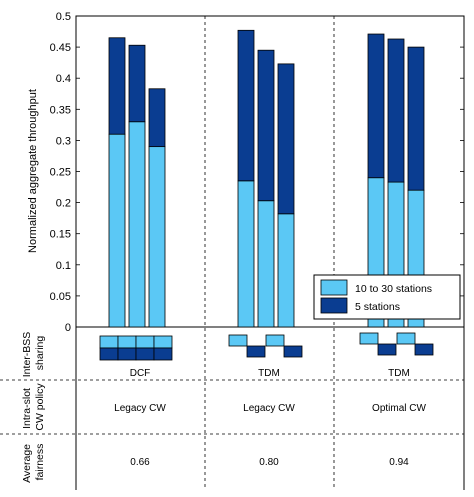 This screenshot has height=497, width=474. What do you see at coordinates (63, 266) in the screenshot?
I see `y-tick-label: 0.1` at bounding box center [63, 266].